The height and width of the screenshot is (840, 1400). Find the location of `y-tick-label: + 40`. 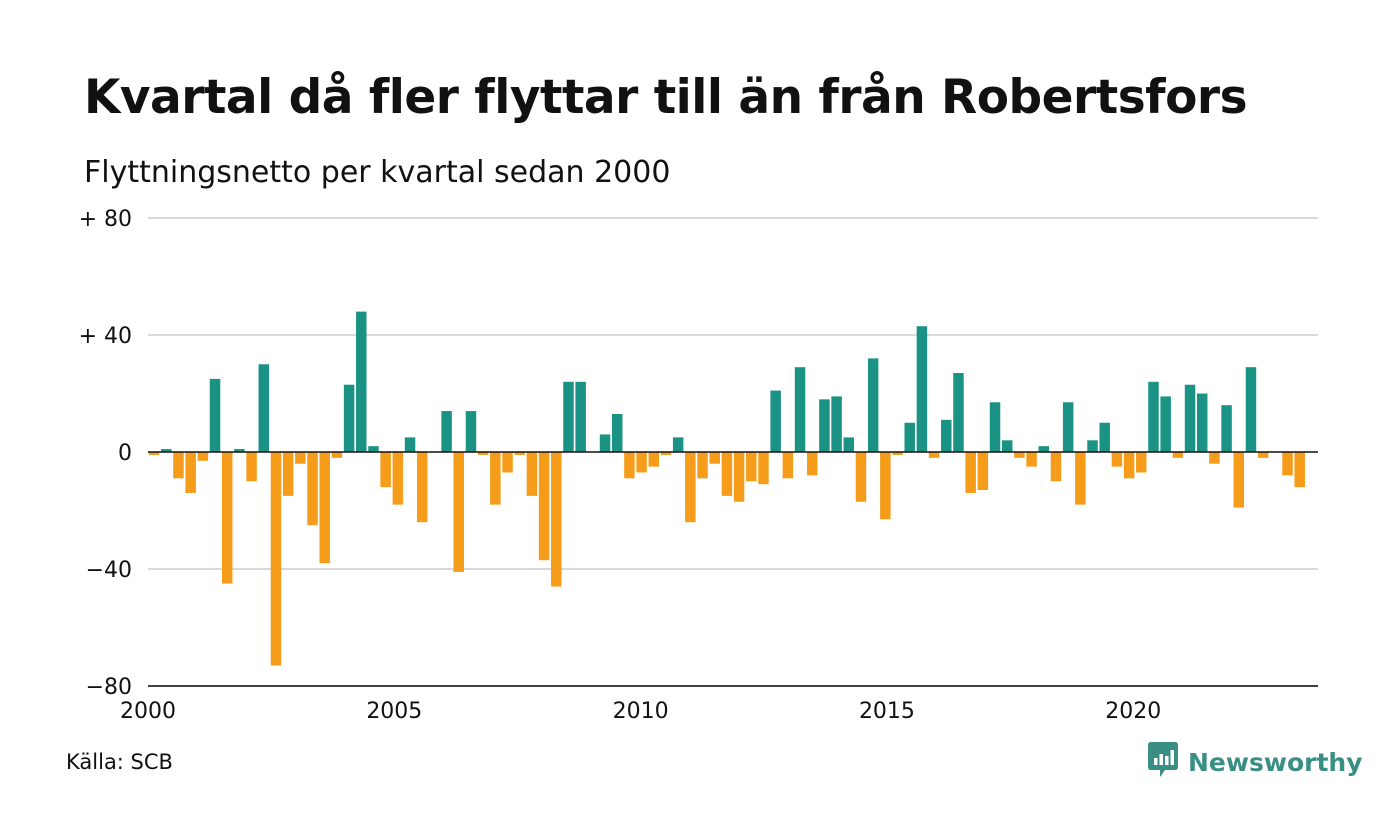

y-tick-label: + 40 is located at coordinates (105, 336).